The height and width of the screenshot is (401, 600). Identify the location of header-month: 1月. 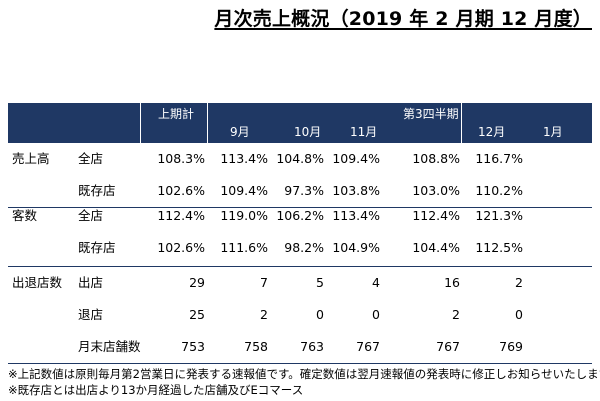
(553, 132).